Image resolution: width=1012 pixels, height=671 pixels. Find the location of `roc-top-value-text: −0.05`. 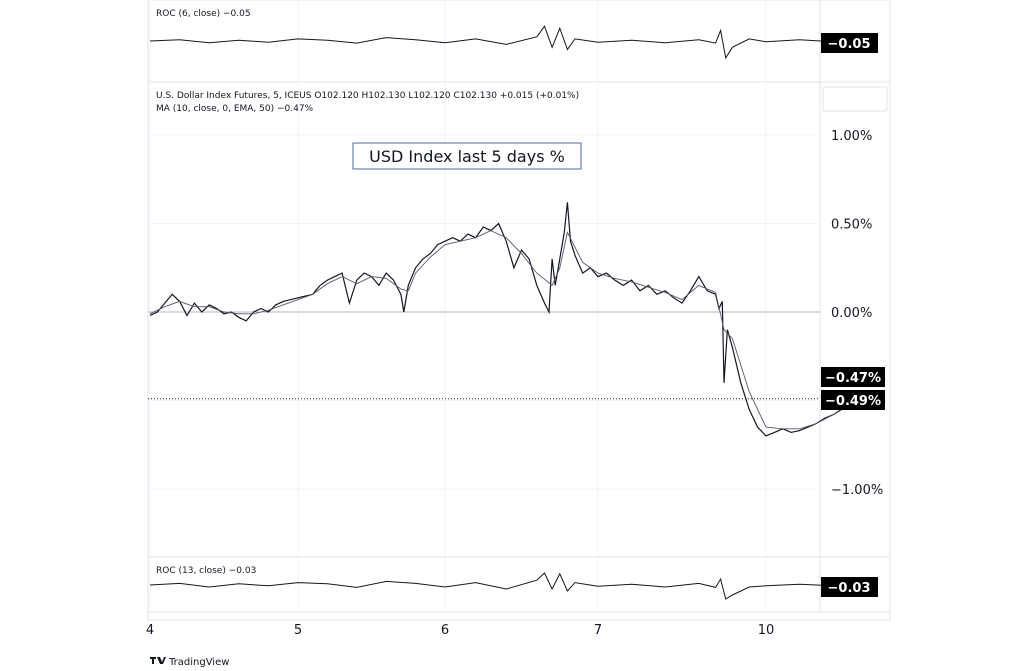

roc-top-value-text: −0.05 is located at coordinates (849, 44).